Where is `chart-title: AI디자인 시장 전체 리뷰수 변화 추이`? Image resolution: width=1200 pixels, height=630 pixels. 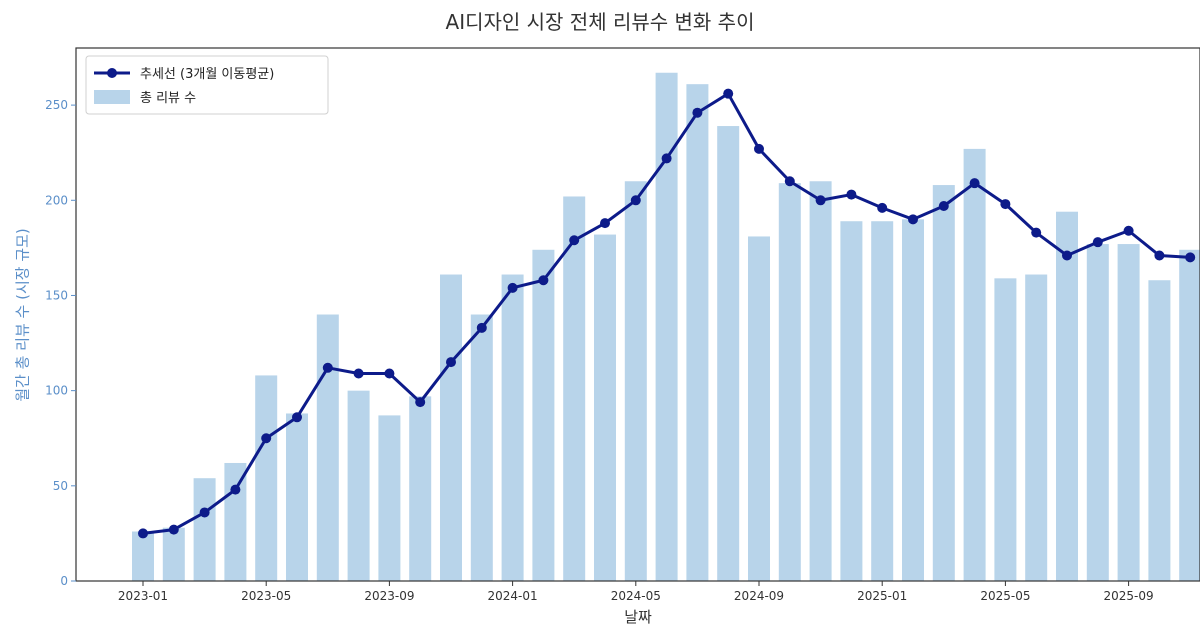
chart-title: AI디자인 시장 전체 리뷰수 변화 추이 is located at coordinates (600, 22).